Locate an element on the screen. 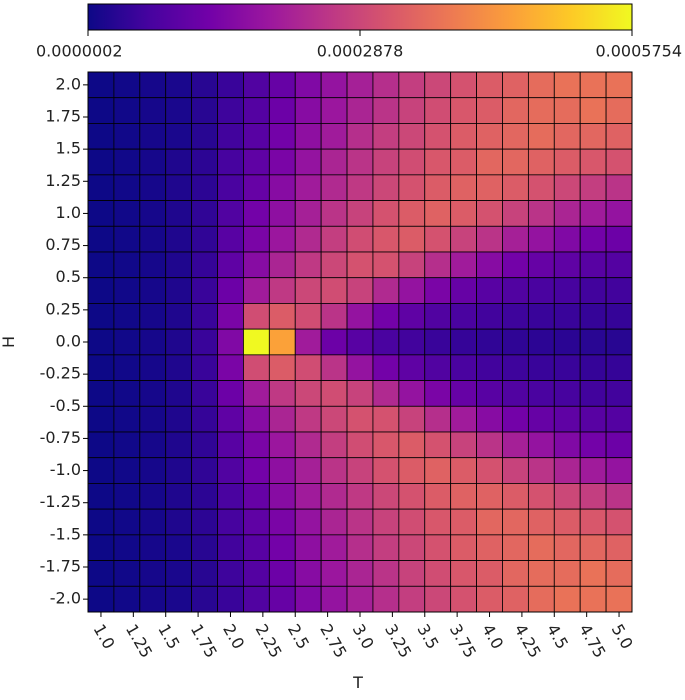  y-tick-label: -1.25 is located at coordinates (60, 501).